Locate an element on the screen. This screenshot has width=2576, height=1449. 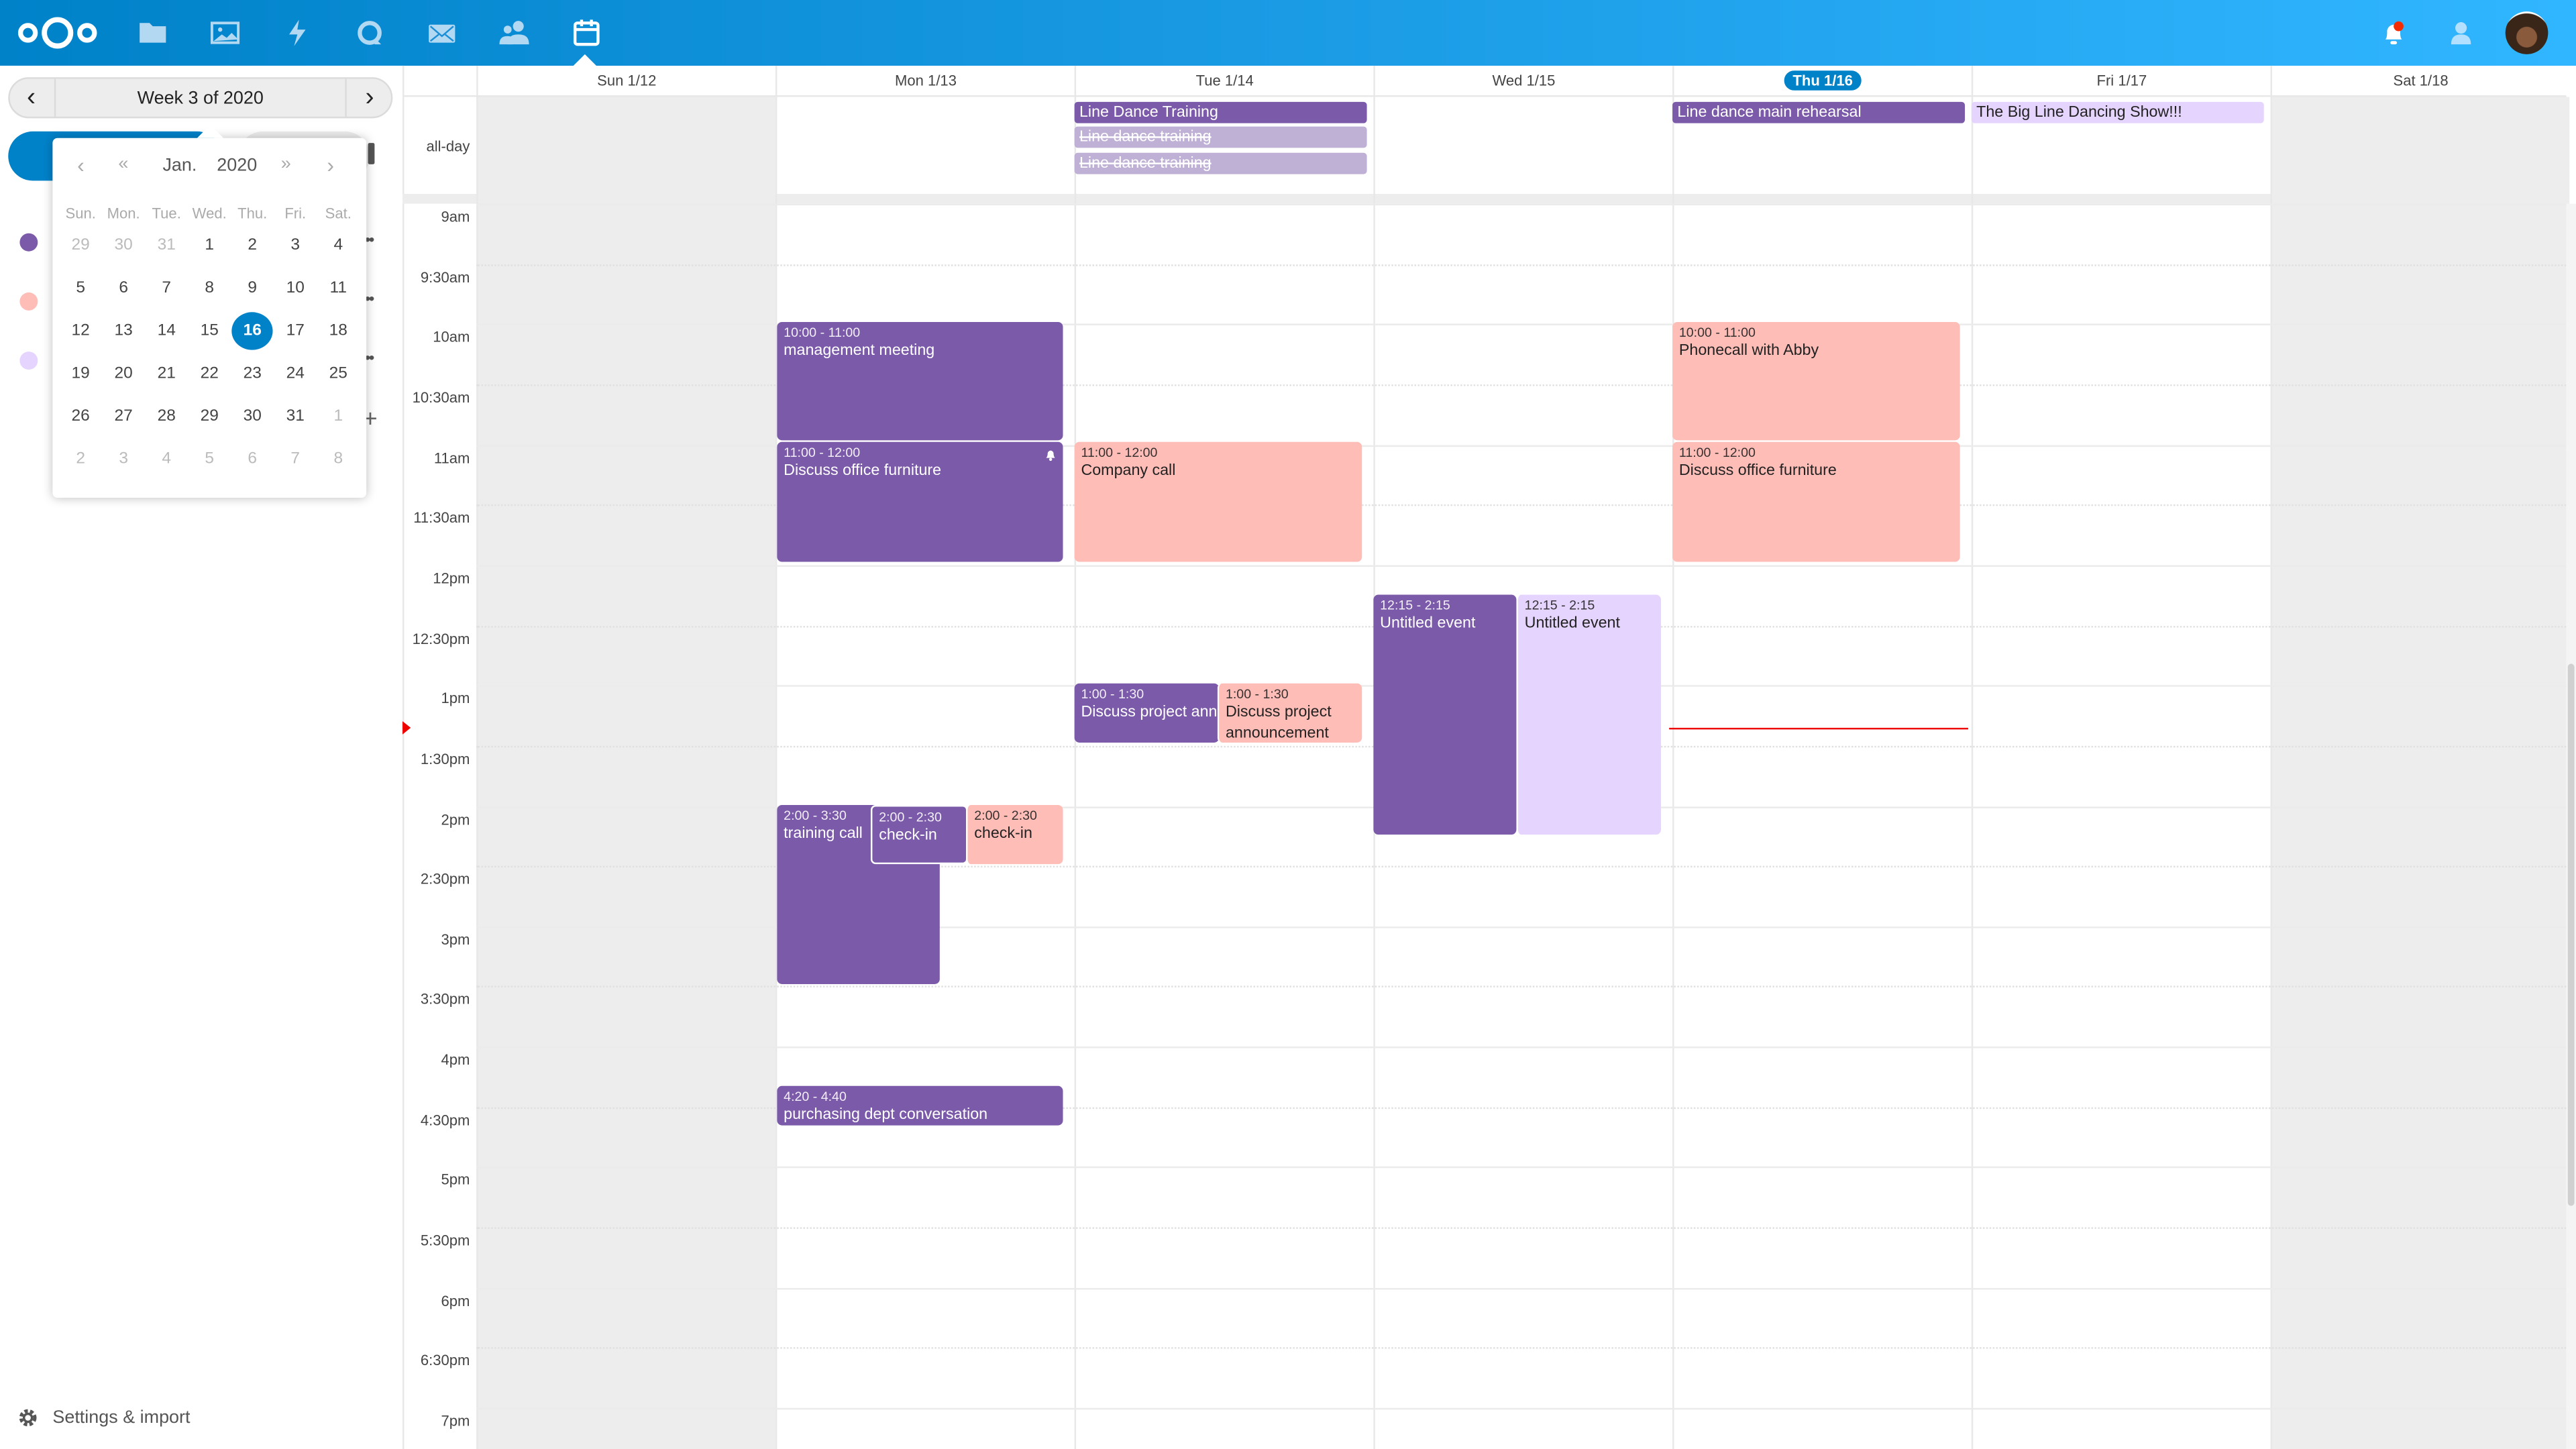
day-cell: 18 is located at coordinates (338, 330).